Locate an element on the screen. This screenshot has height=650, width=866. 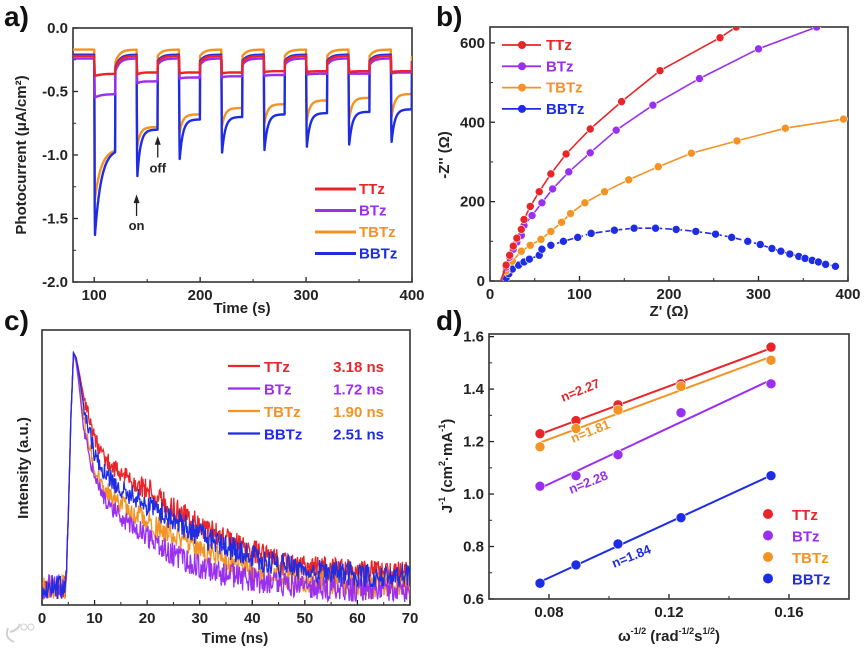
x-tick-label: 40 is located at coordinates (252, 618).